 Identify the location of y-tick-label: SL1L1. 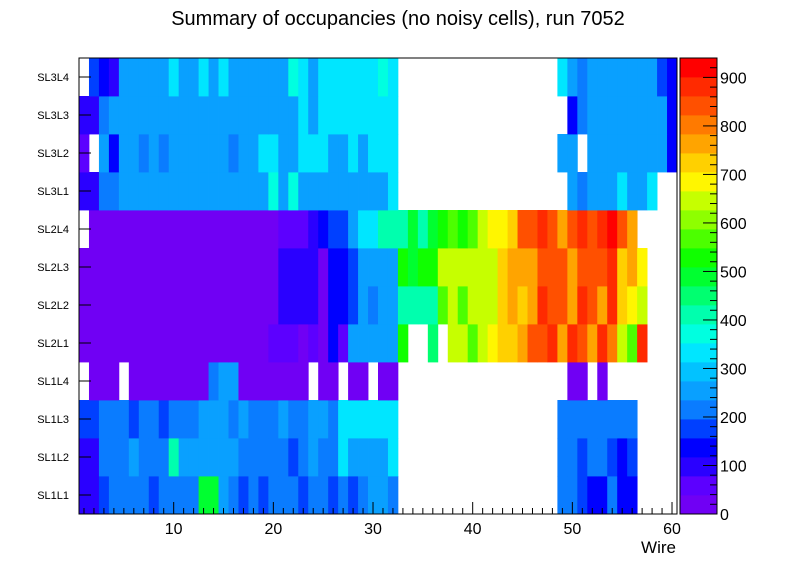
(53, 496).